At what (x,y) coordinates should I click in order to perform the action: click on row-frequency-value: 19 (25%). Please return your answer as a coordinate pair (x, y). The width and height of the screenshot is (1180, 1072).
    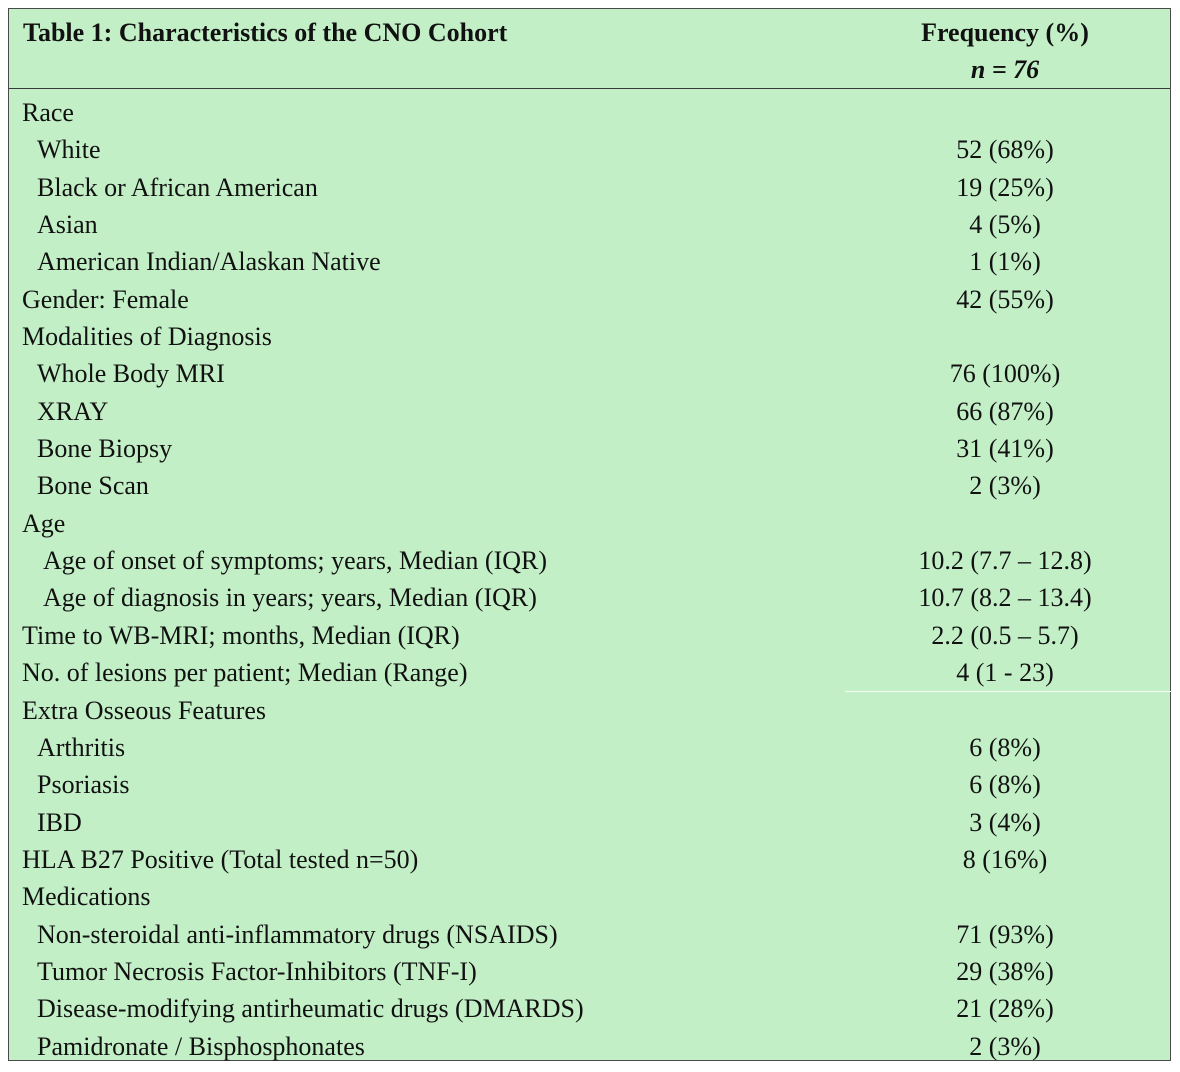
    Looking at the image, I should click on (1005, 187).